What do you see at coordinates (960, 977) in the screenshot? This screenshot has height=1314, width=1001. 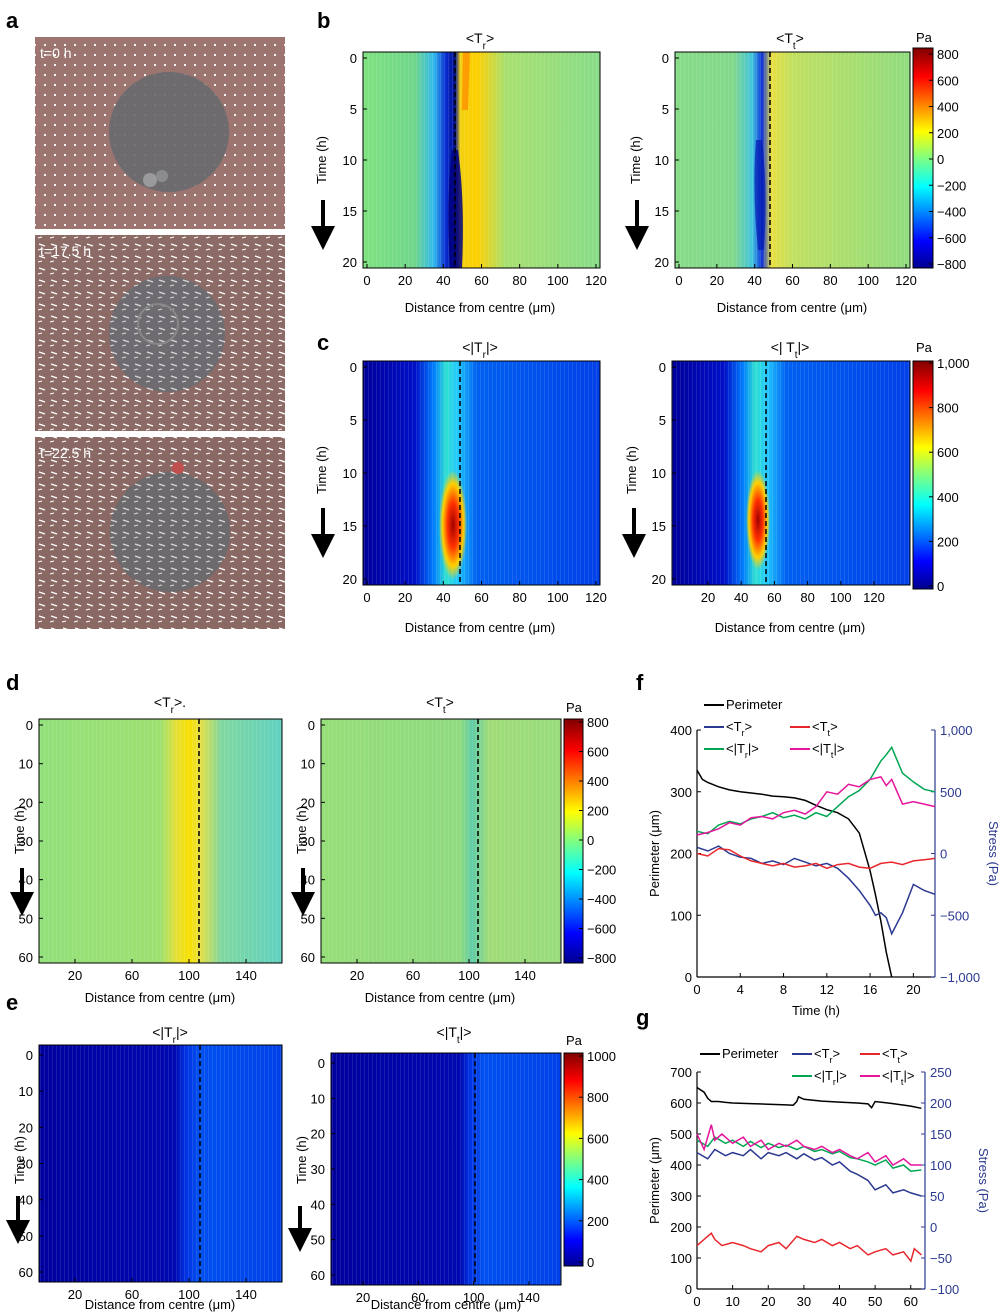 I see `y2-tick-label: −1,000` at bounding box center [960, 977].